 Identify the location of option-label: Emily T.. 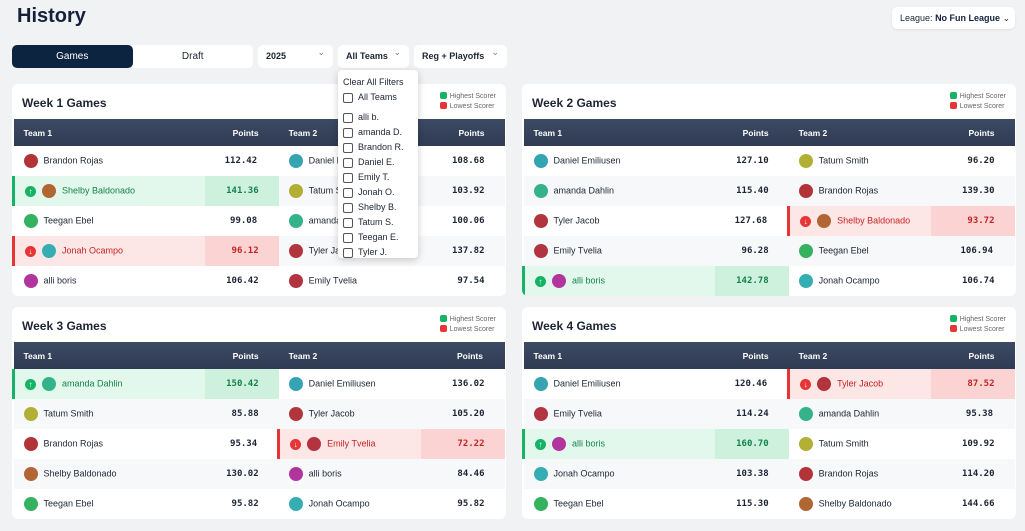
(374, 177).